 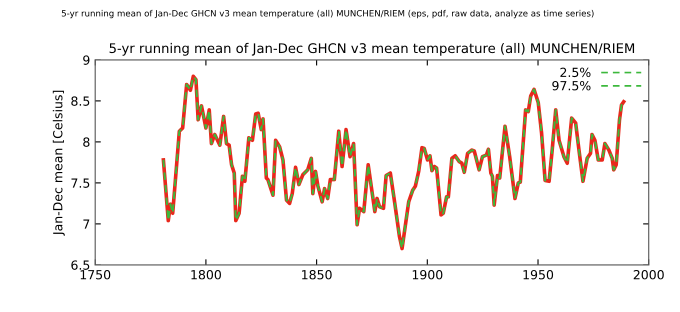 What do you see at coordinates (206, 275) in the screenshot?
I see `x-tick-label: 1800` at bounding box center [206, 275].